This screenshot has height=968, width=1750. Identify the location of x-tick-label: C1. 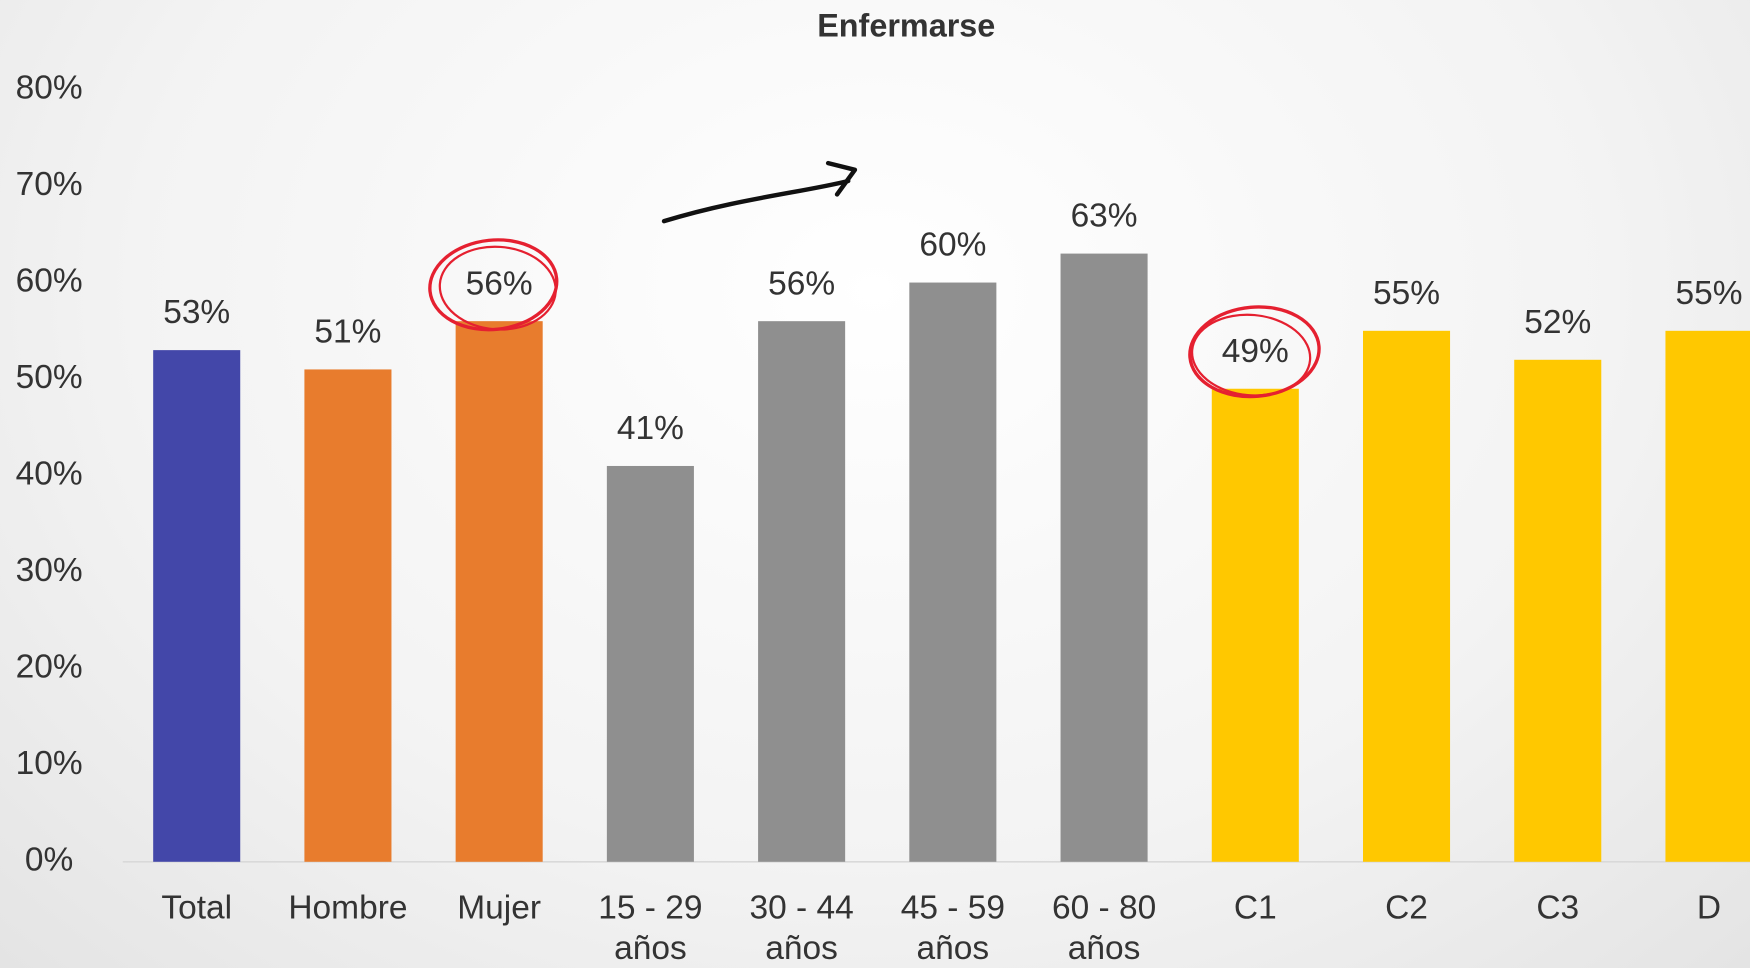
(1255, 908).